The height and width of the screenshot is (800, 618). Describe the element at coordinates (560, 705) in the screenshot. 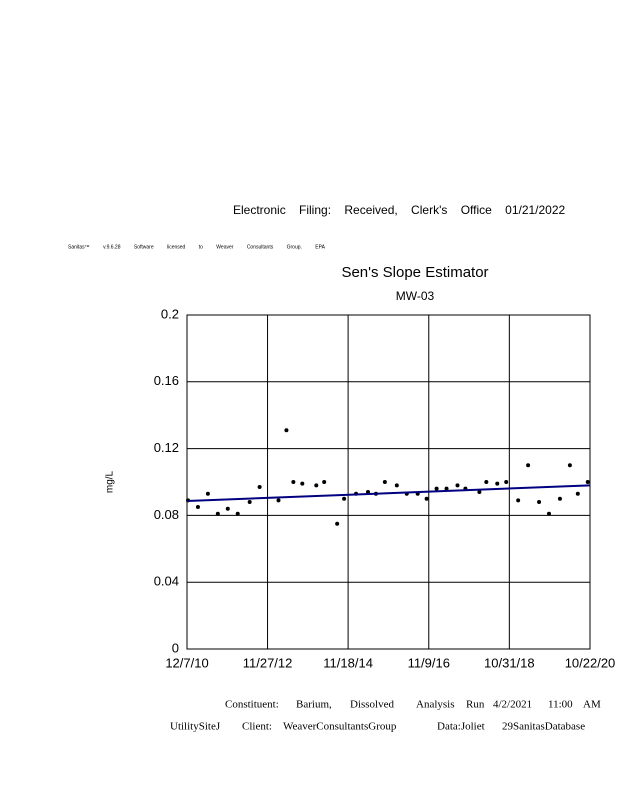

I see `footer-text: 11:00` at that location.